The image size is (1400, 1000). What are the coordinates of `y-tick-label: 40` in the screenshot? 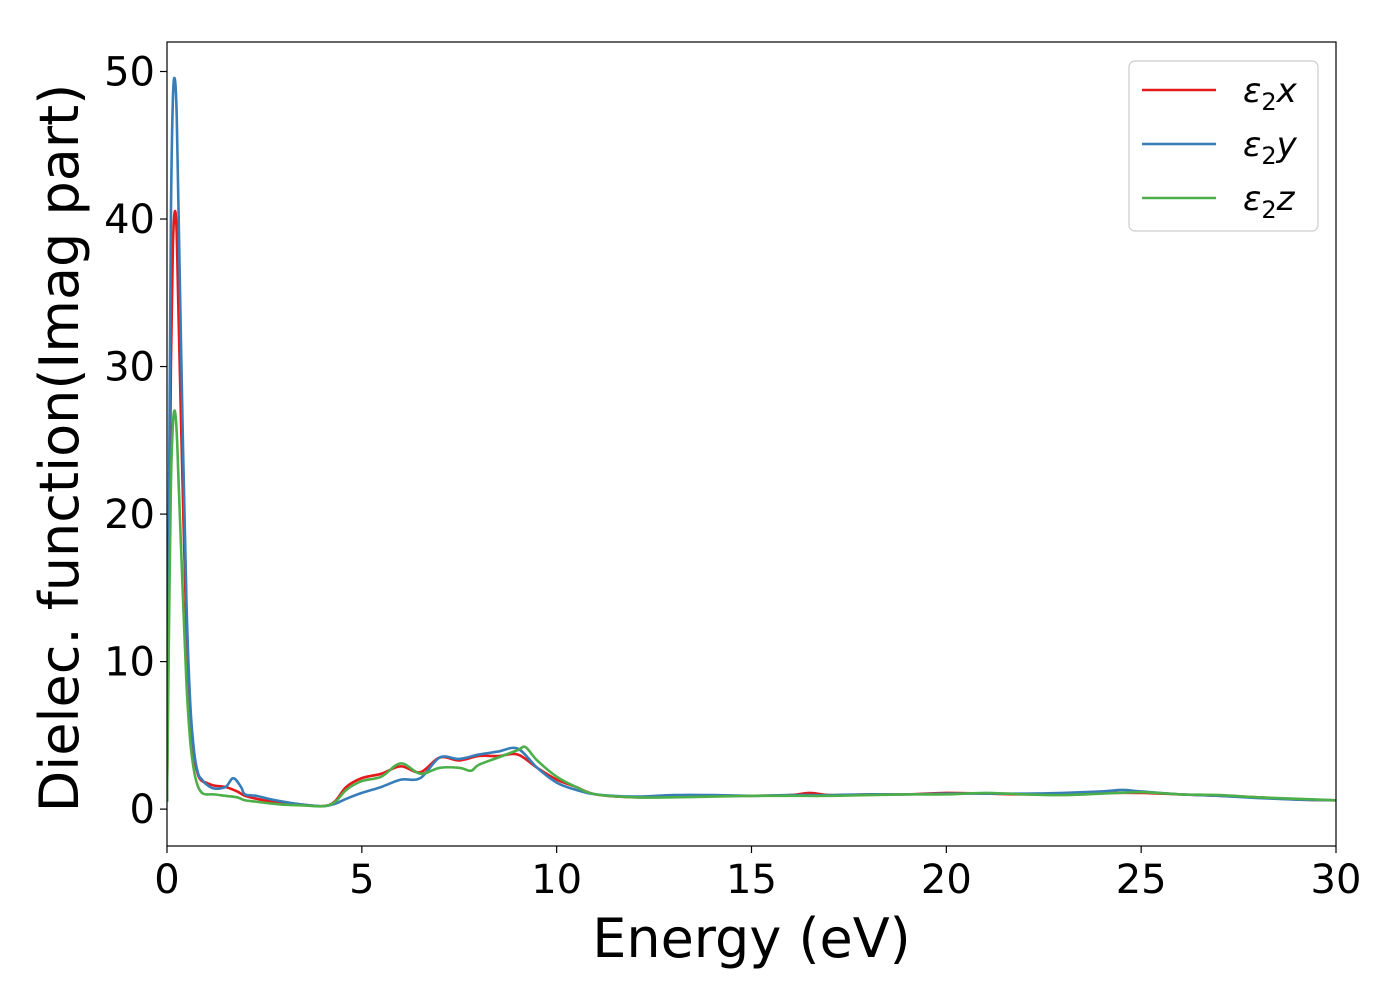 It's located at (129, 220).